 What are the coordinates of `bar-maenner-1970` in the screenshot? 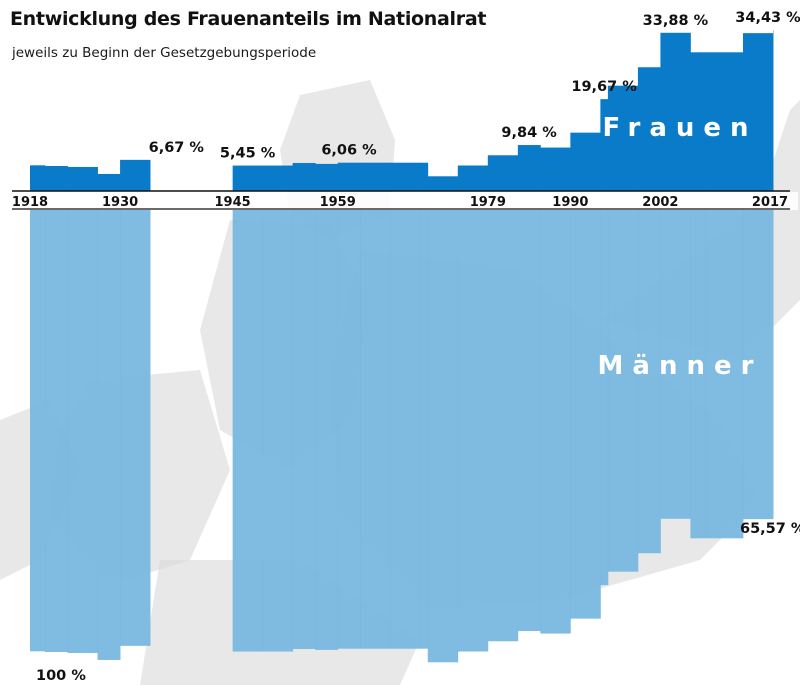 It's located at (424, 429).